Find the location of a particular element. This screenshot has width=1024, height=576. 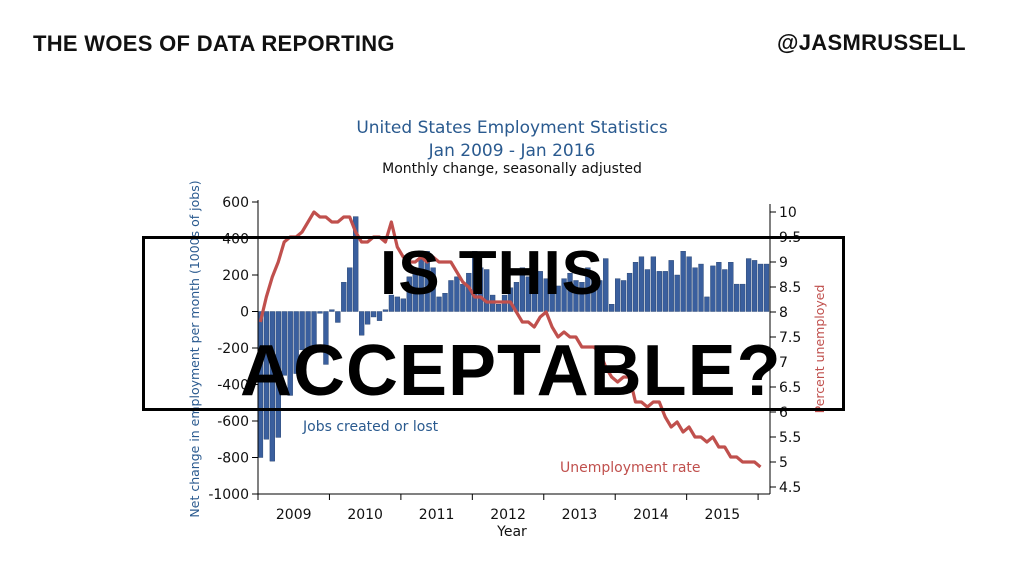

left-tick-label: -600 is located at coordinates (233, 422).